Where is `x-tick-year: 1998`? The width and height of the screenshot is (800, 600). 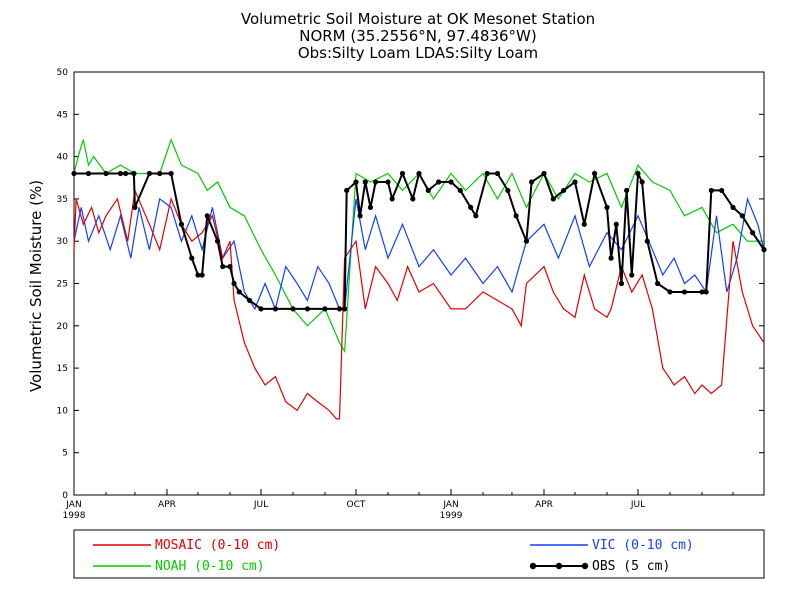 x-tick-year: 1998 is located at coordinates (74, 516).